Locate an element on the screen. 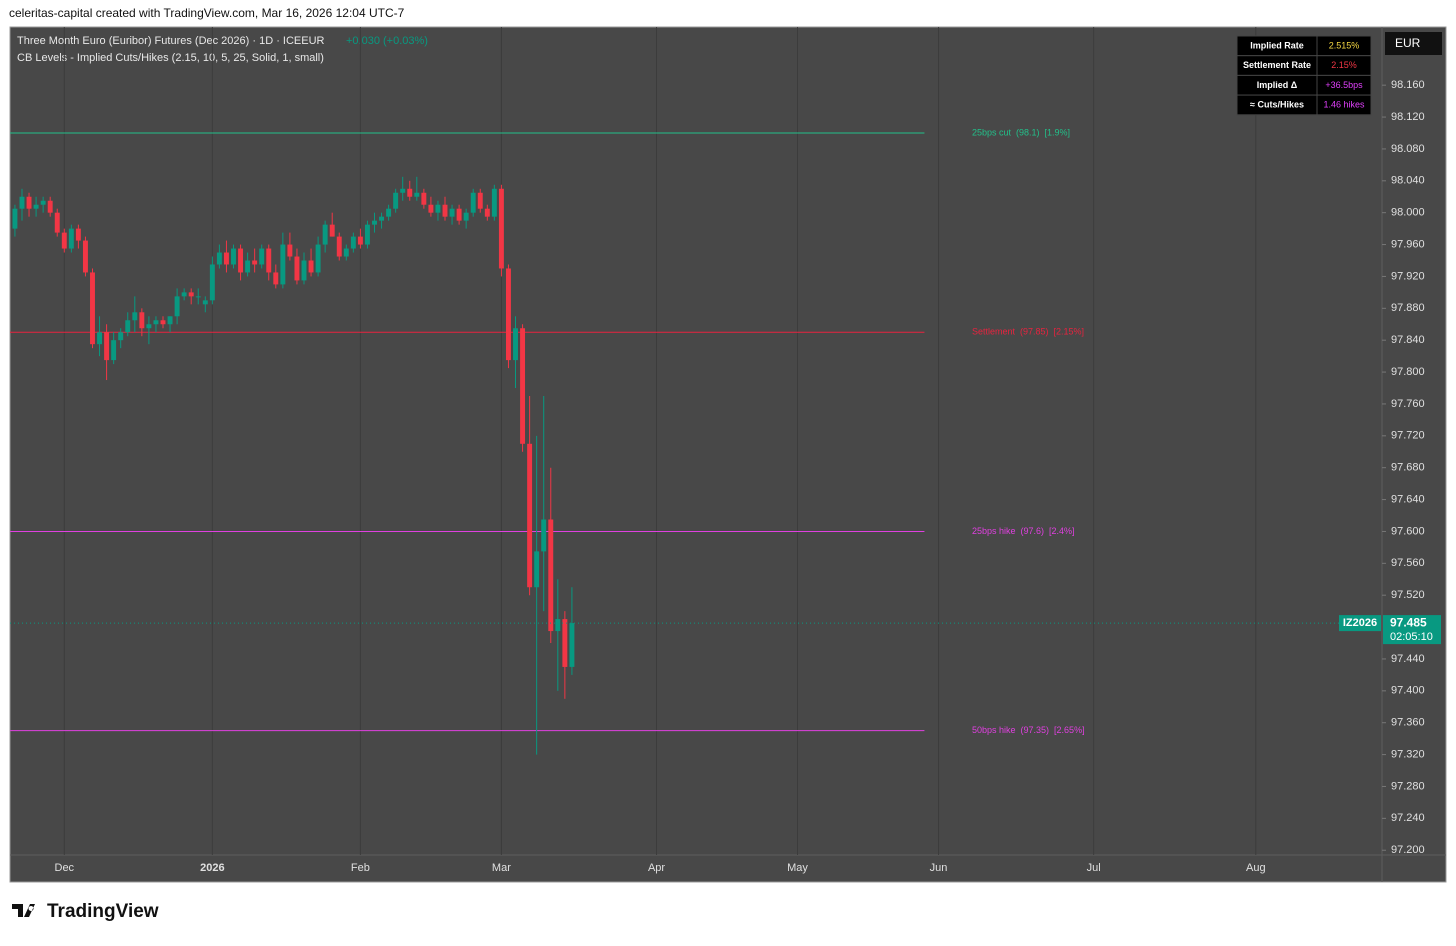  y-tick-label: 97.280 is located at coordinates (1408, 786).